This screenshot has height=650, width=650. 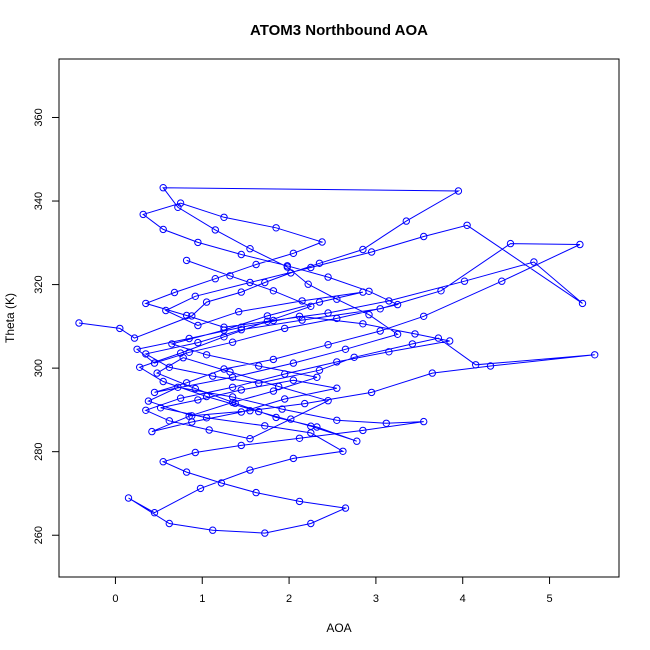 I want to click on x-tick-label: 1, so click(x=202, y=599).